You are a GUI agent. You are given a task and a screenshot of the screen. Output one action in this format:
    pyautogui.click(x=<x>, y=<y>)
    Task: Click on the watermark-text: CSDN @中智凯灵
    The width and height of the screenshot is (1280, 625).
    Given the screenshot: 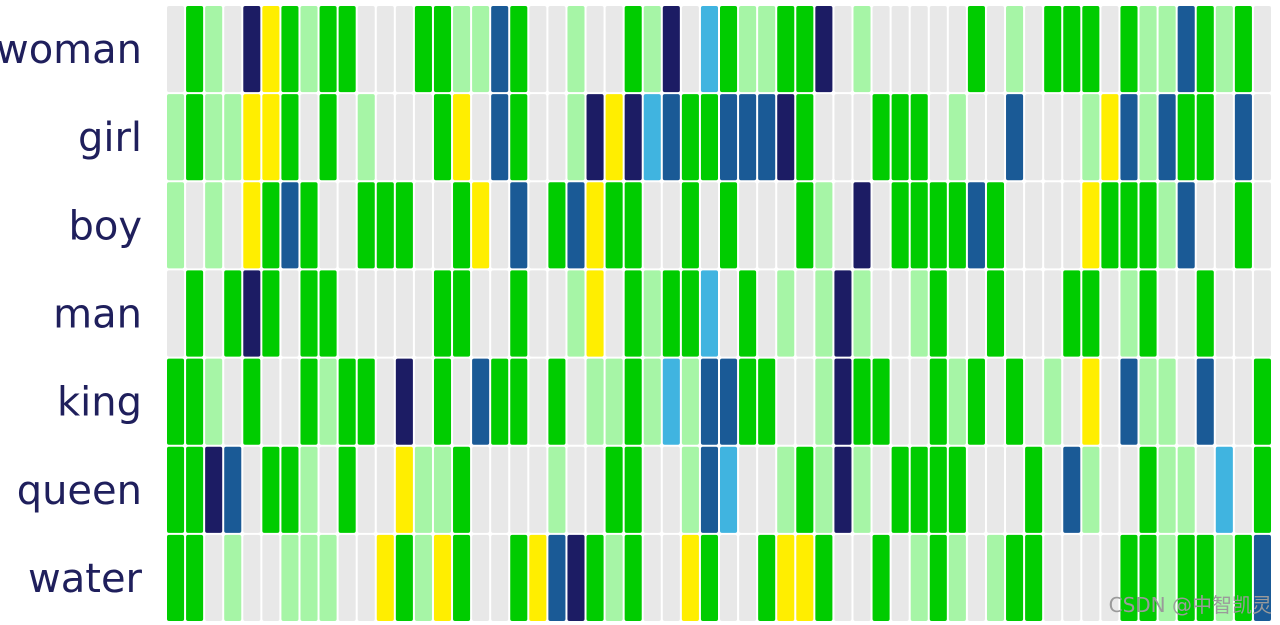 What is the action you would take?
    pyautogui.click(x=1190, y=605)
    